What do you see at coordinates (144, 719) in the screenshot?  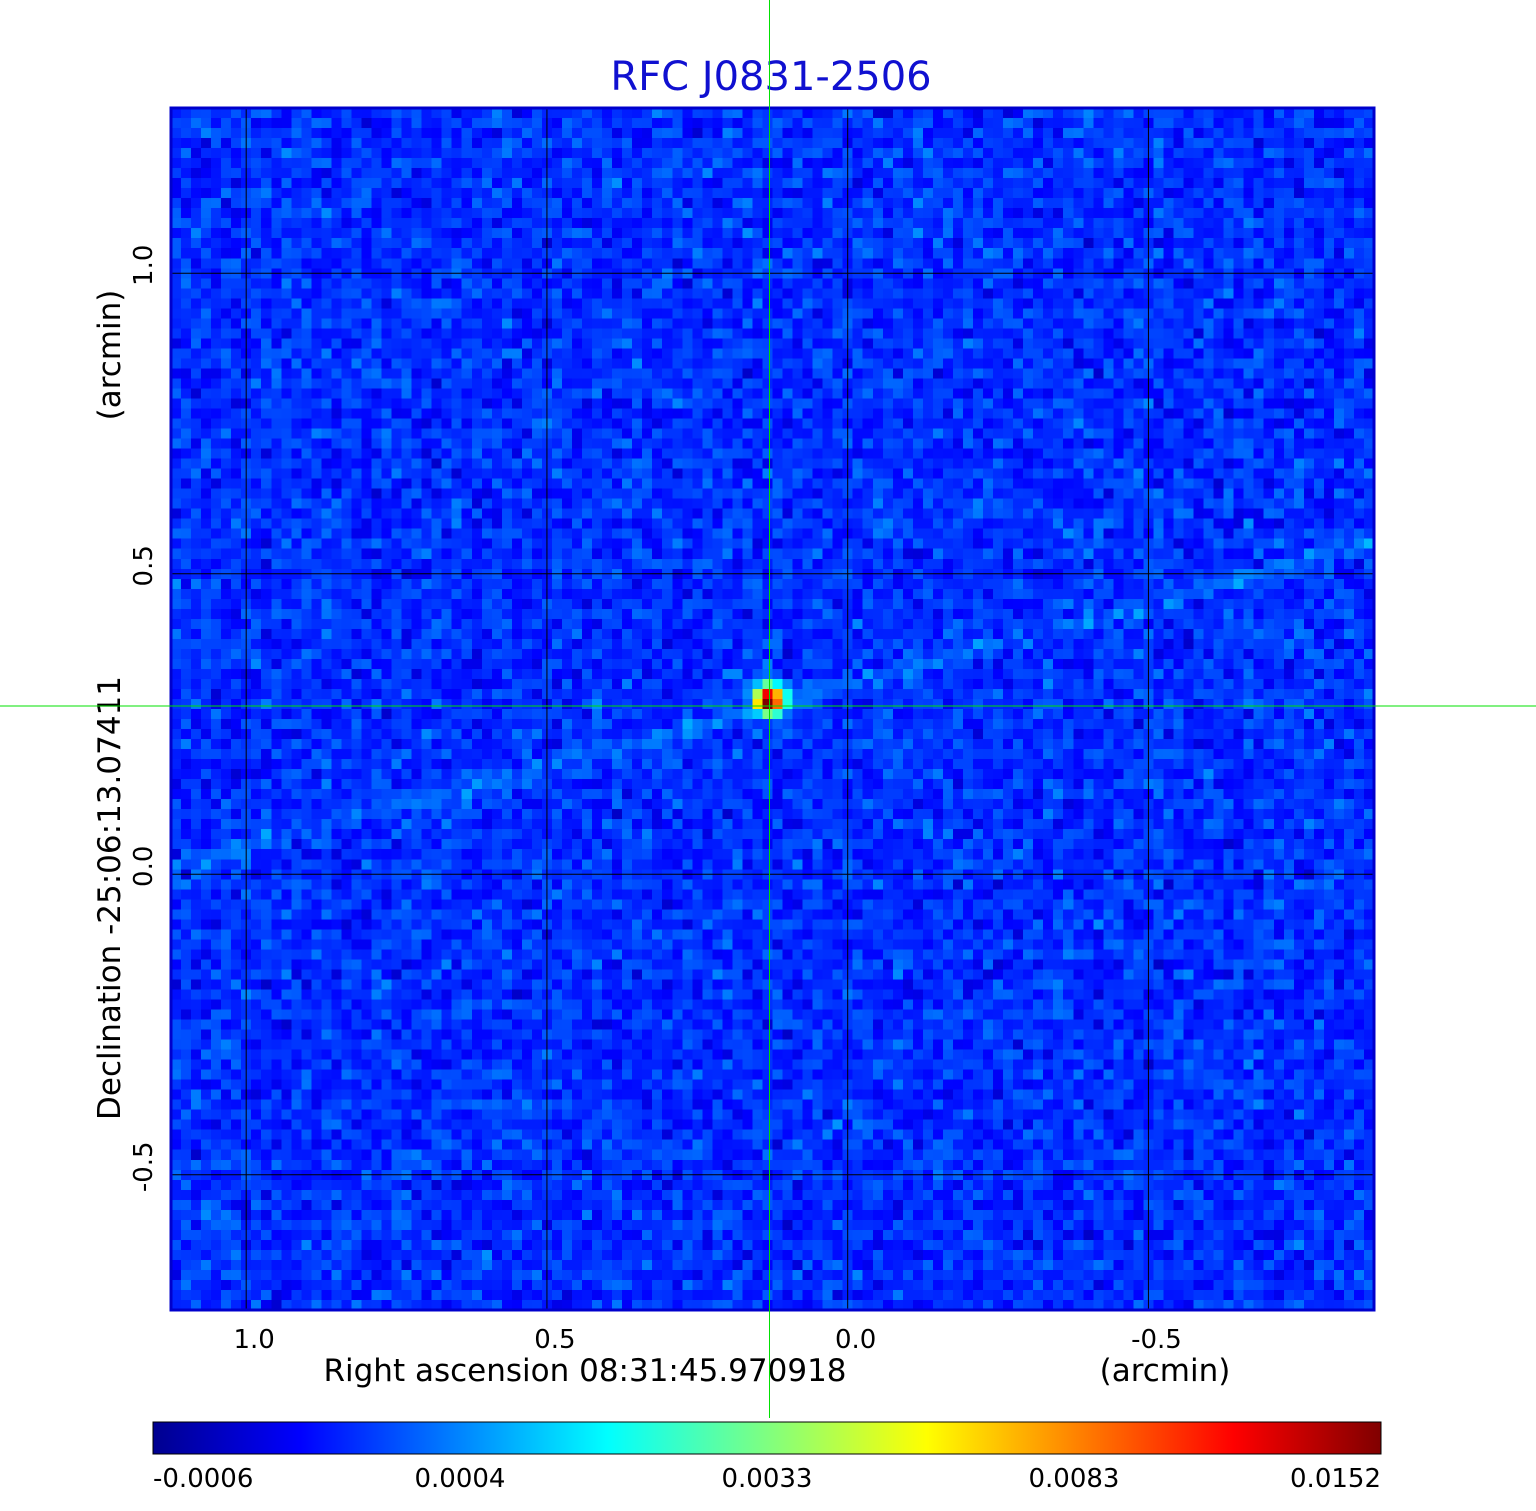 I see `y-tick-labels: 1.0 0.5 0.0 -0.5` at bounding box center [144, 719].